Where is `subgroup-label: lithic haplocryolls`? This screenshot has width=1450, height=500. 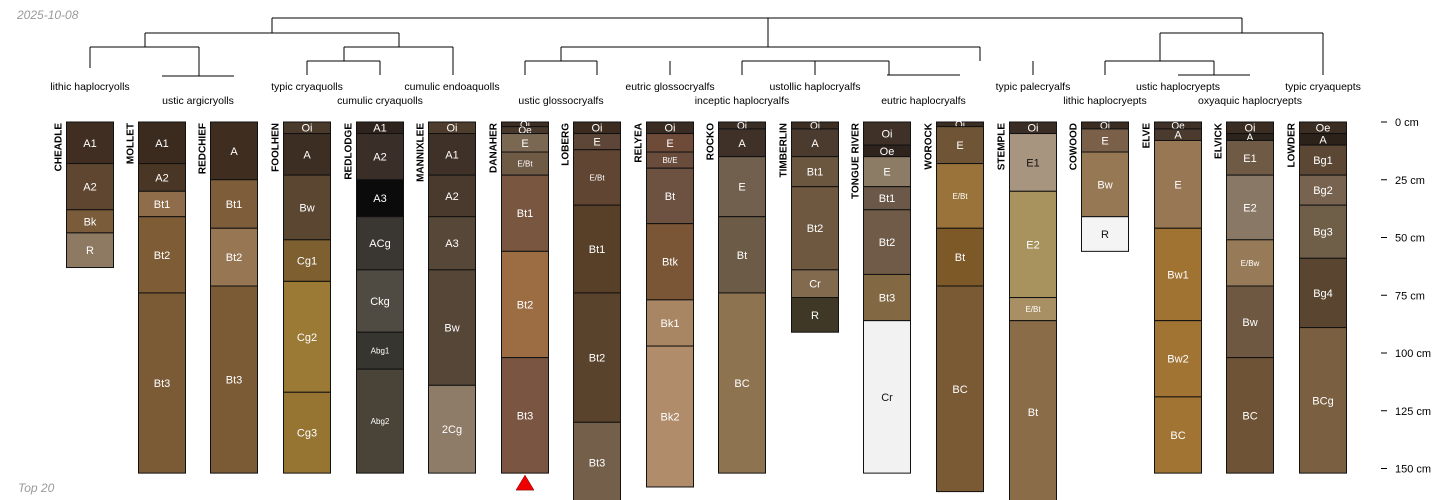
subgroup-label: lithic haplocryolls is located at coordinates (89, 87).